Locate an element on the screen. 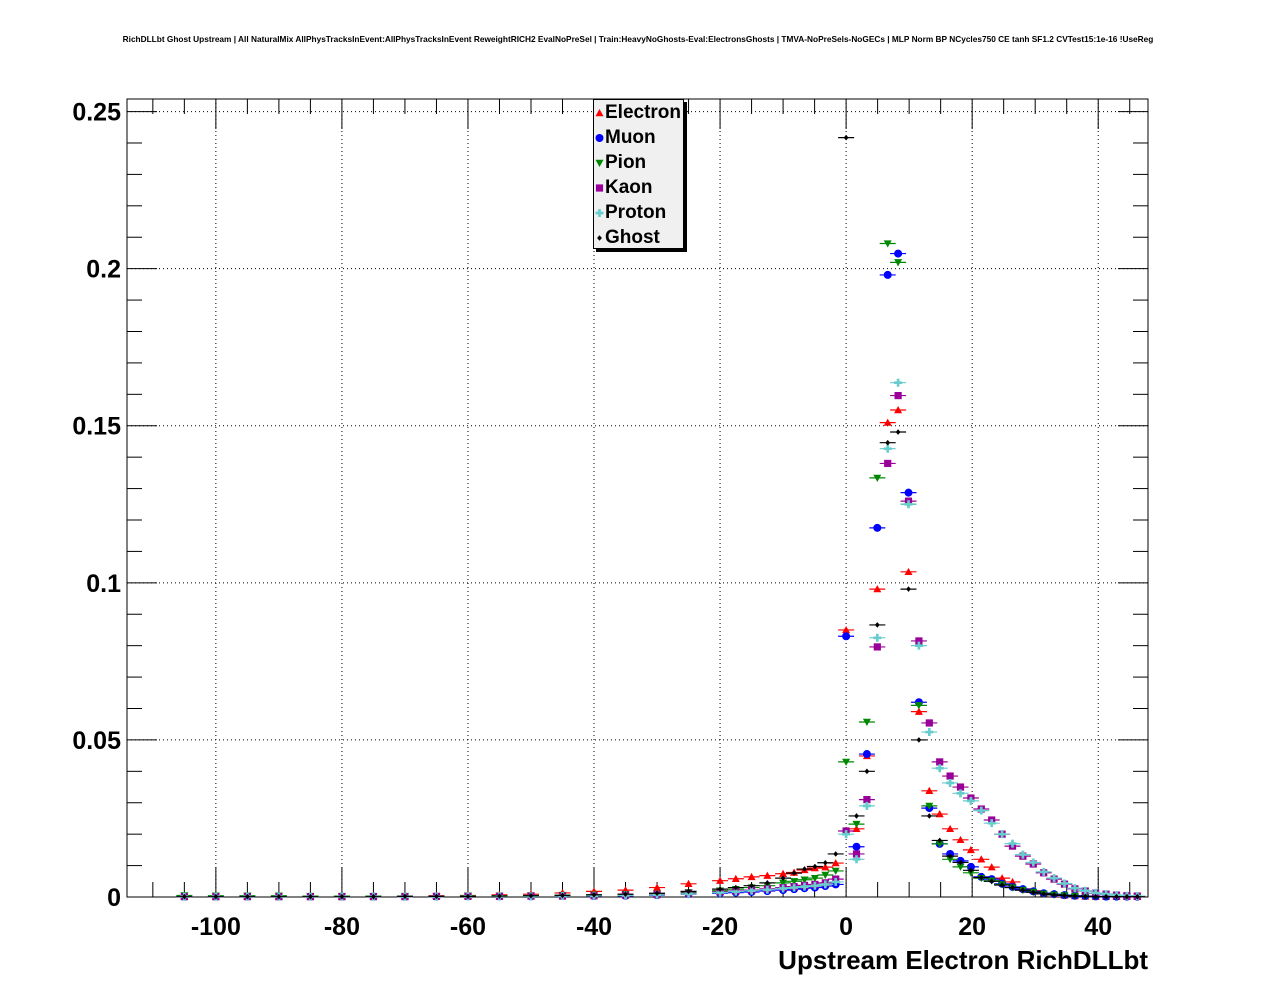 The width and height of the screenshot is (1276, 996). y-tick-label: 0.05 is located at coordinates (96, 741).